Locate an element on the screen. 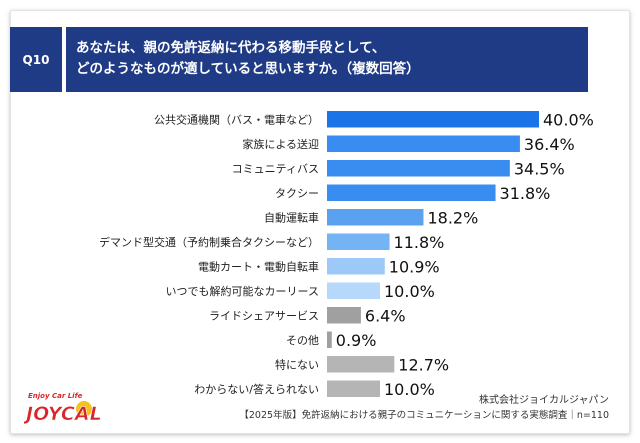  value-label: 40.0% is located at coordinates (568, 119).